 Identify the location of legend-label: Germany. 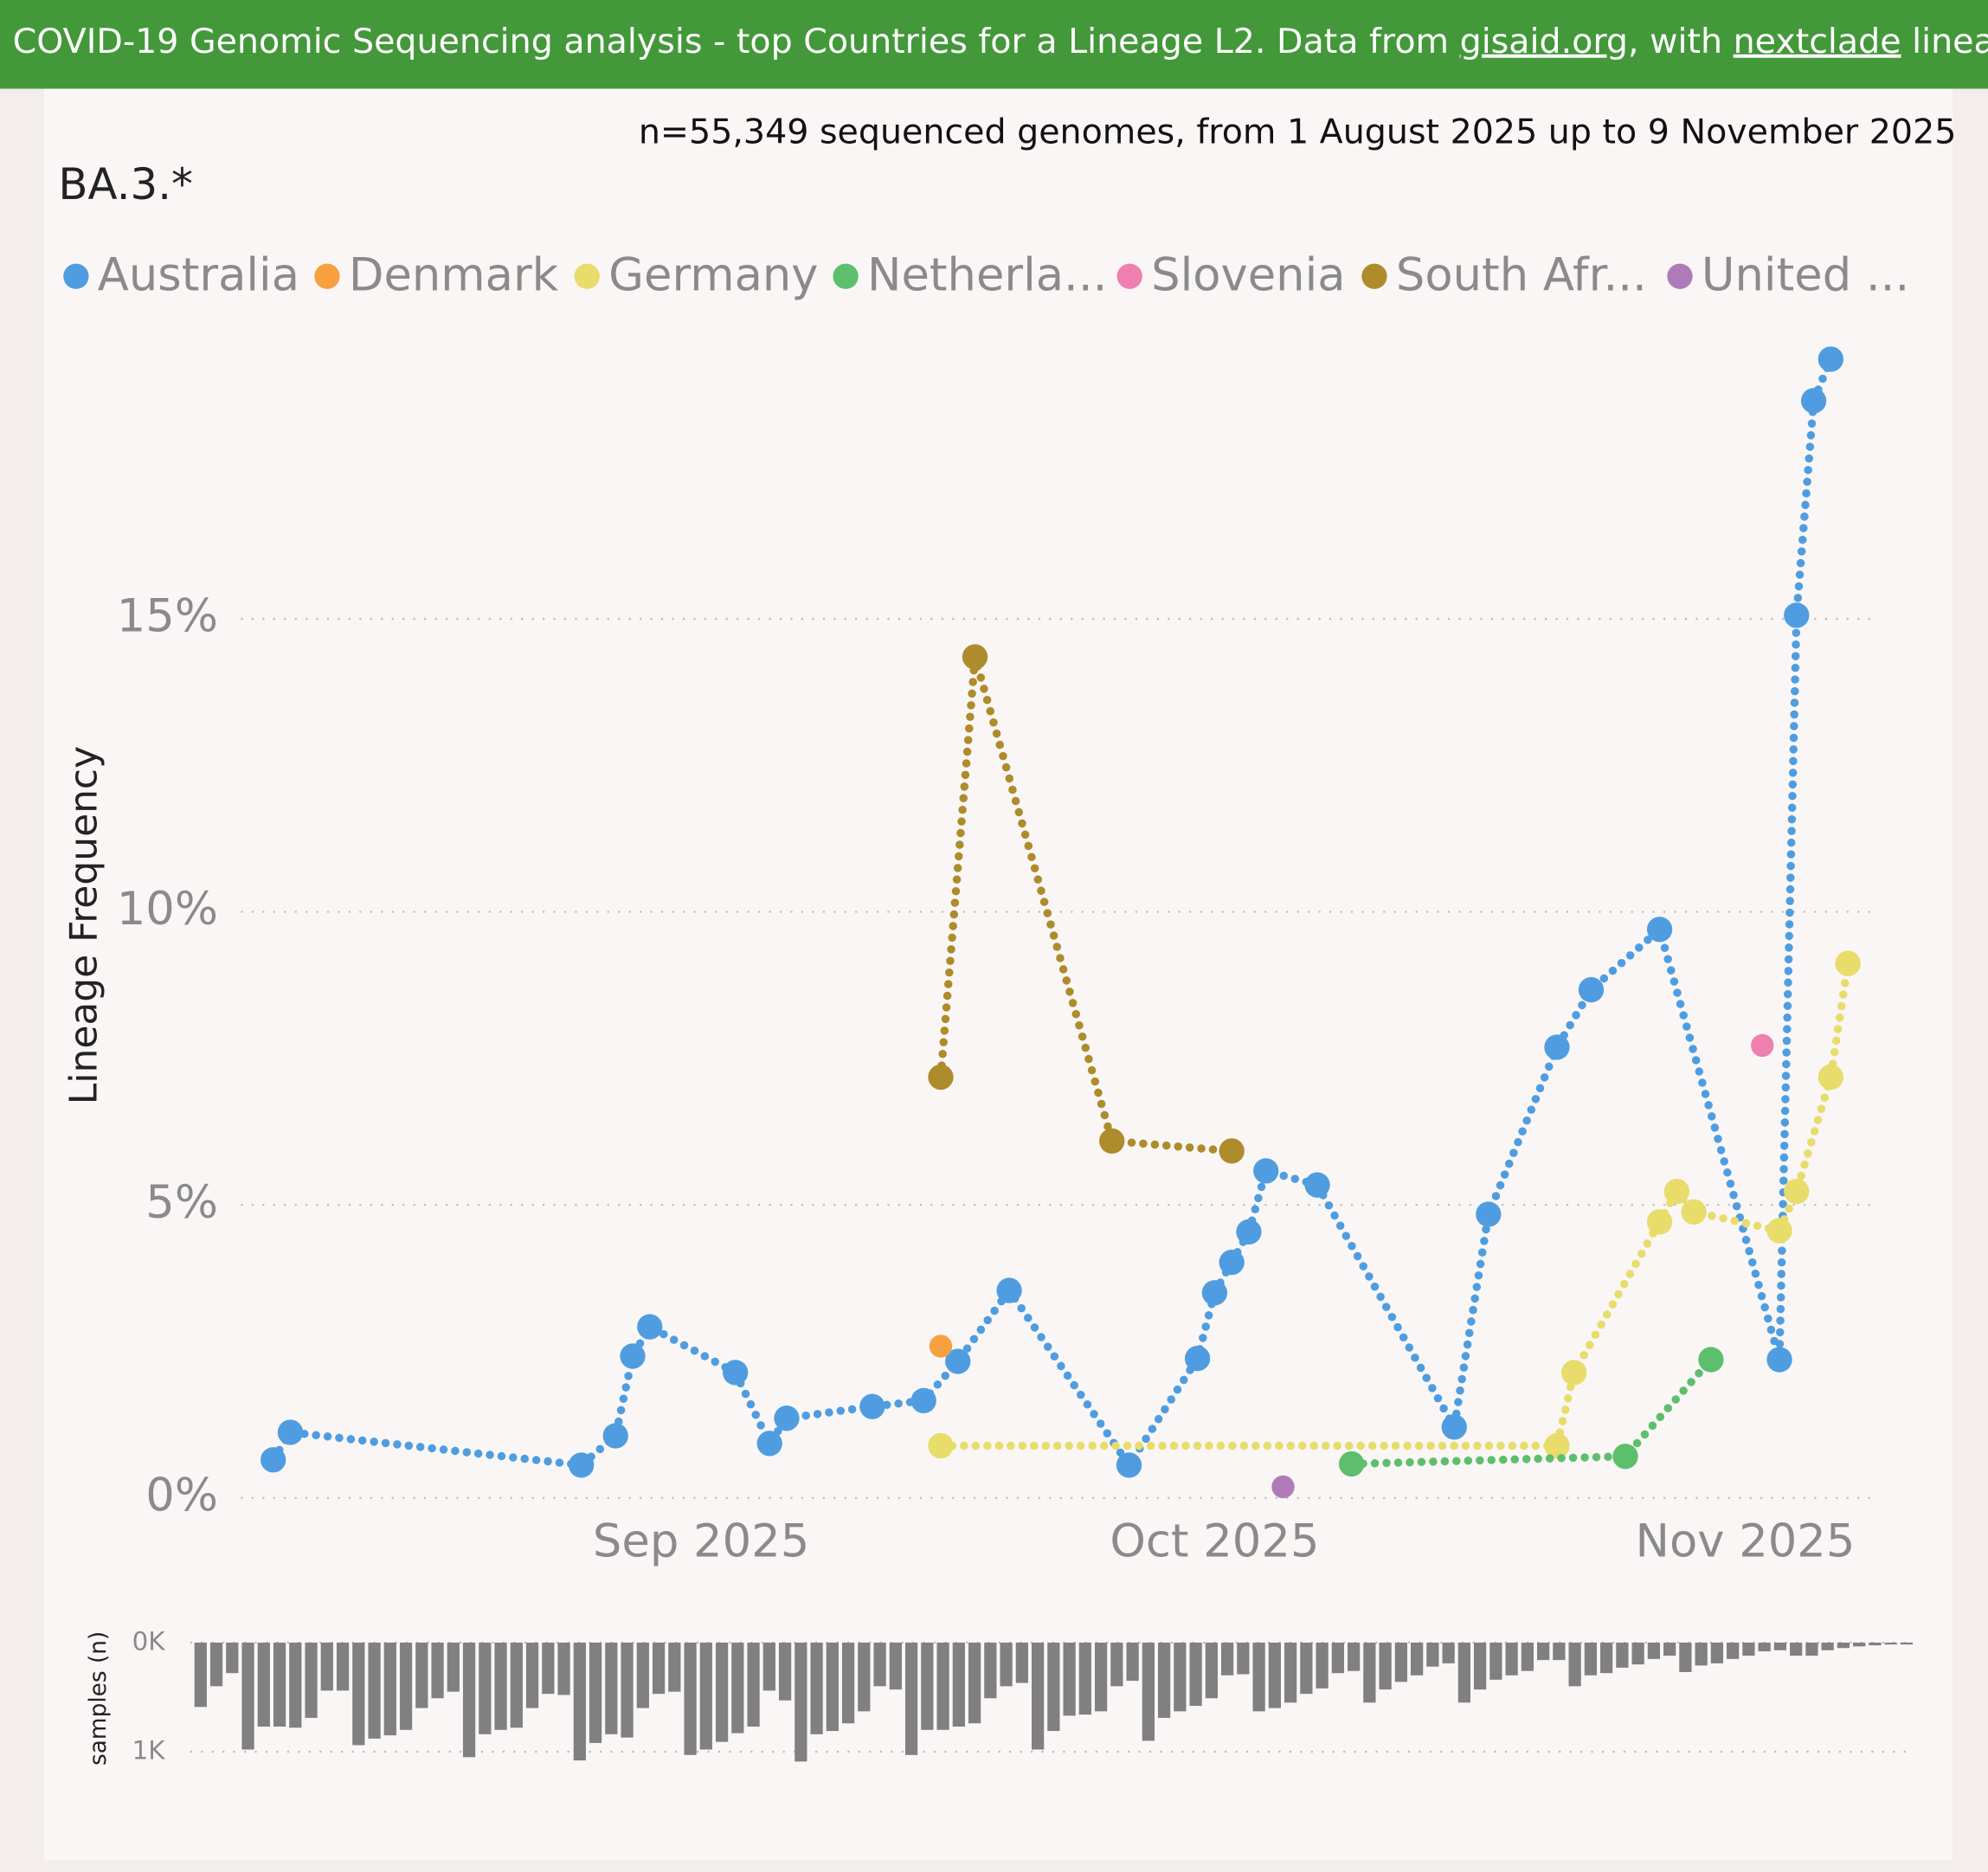
(713, 274).